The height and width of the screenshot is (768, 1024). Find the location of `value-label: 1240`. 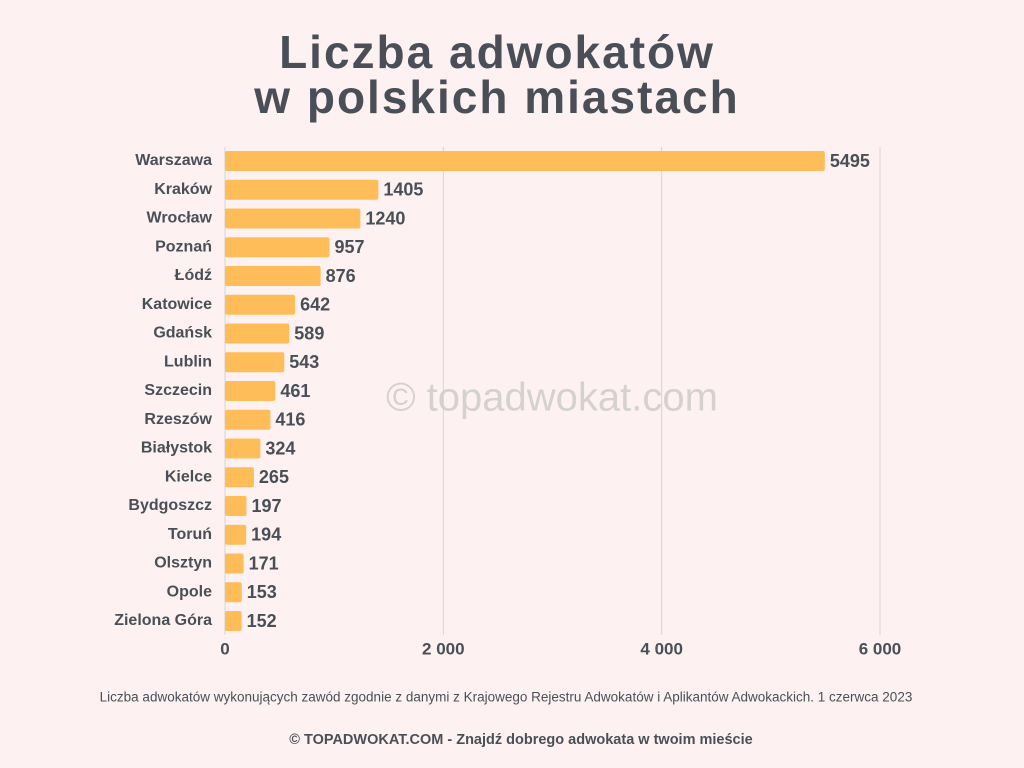

value-label: 1240 is located at coordinates (385, 218).